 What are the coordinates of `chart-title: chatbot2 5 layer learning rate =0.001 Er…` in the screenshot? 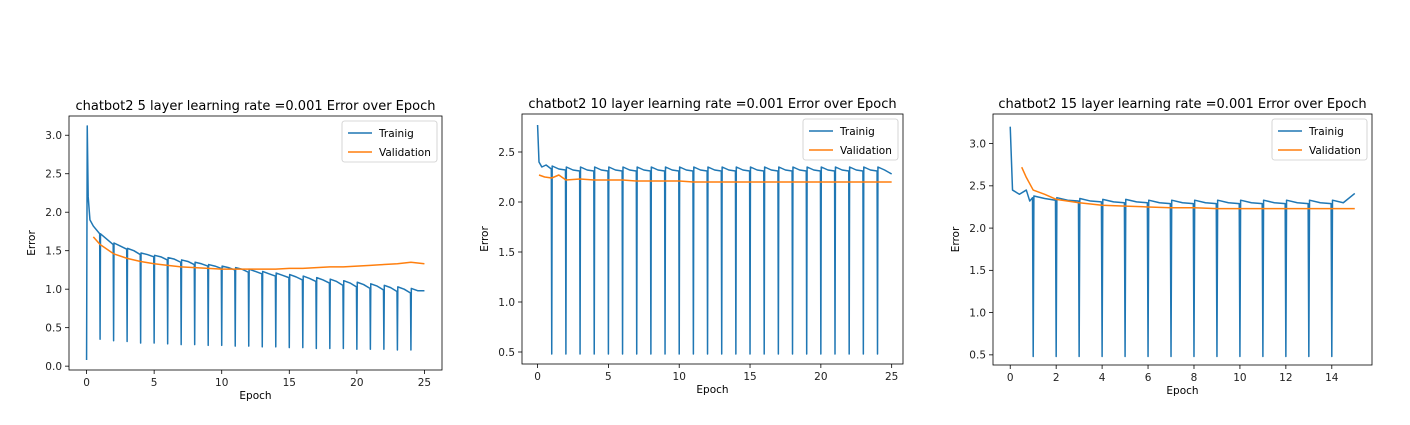 It's located at (255, 106).